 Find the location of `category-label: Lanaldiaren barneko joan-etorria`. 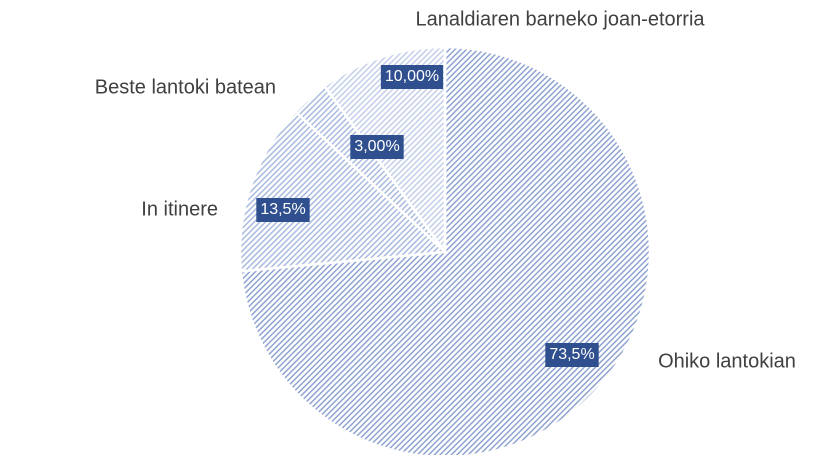

category-label: Lanaldiaren barneko joan-etorria is located at coordinates (560, 19).